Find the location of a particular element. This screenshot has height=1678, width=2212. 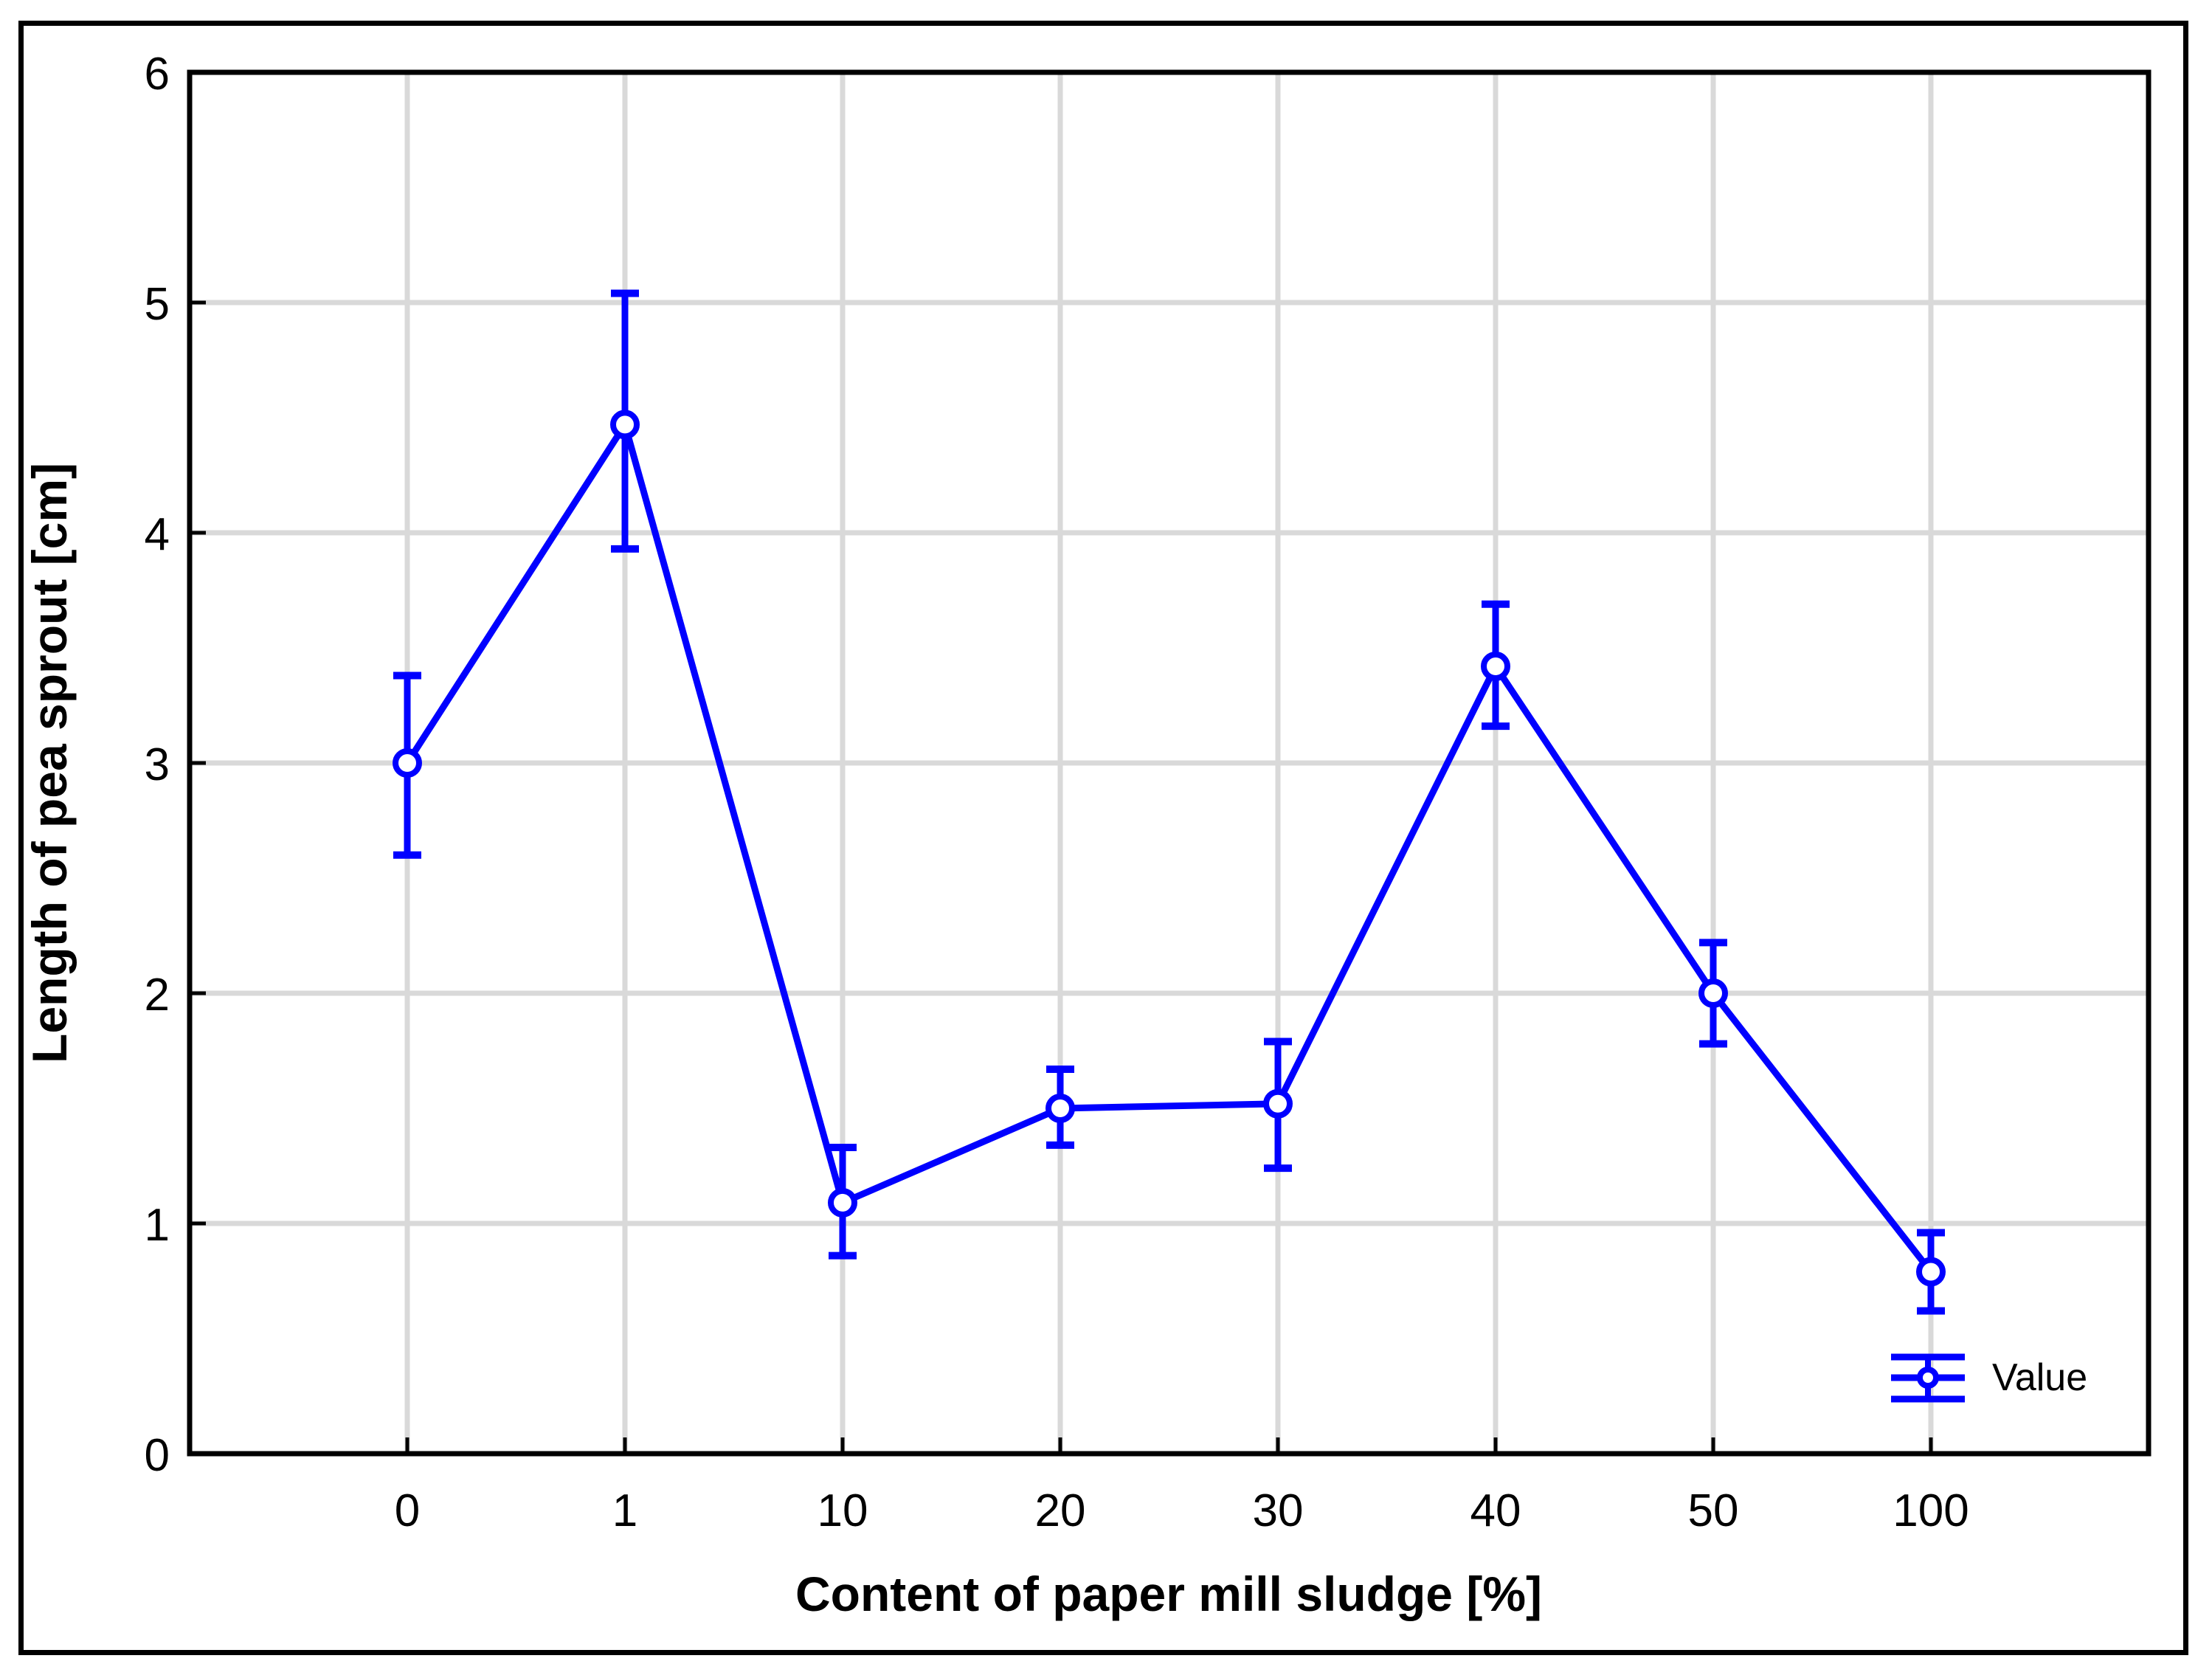

x-tick-labels: 0 1 10 20 30 40 50 100 is located at coordinates (1182, 1510).